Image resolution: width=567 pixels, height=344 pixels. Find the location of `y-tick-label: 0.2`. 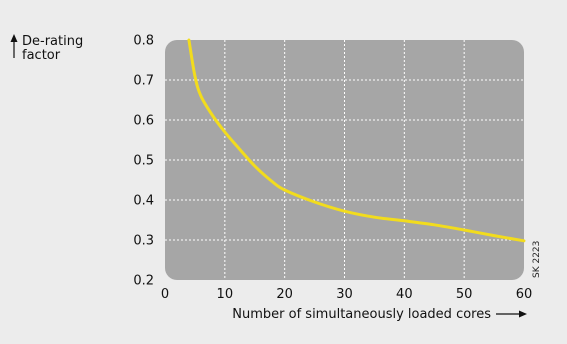

y-tick-label: 0.2 is located at coordinates (143, 281).